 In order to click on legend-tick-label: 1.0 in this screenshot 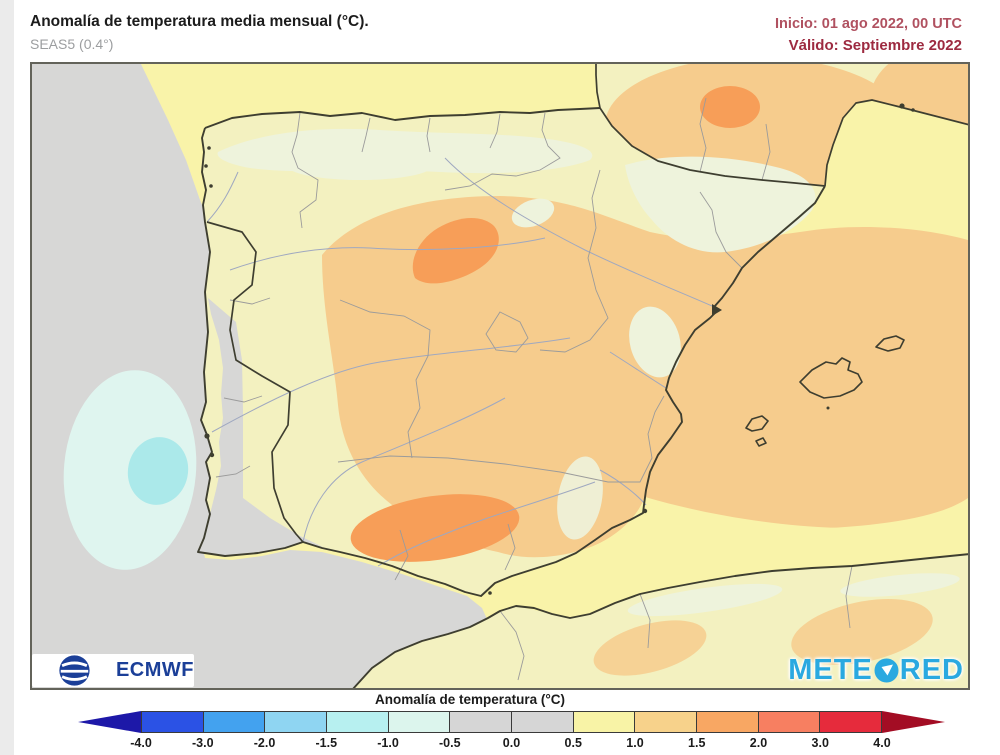, I will do `click(635, 743)`.